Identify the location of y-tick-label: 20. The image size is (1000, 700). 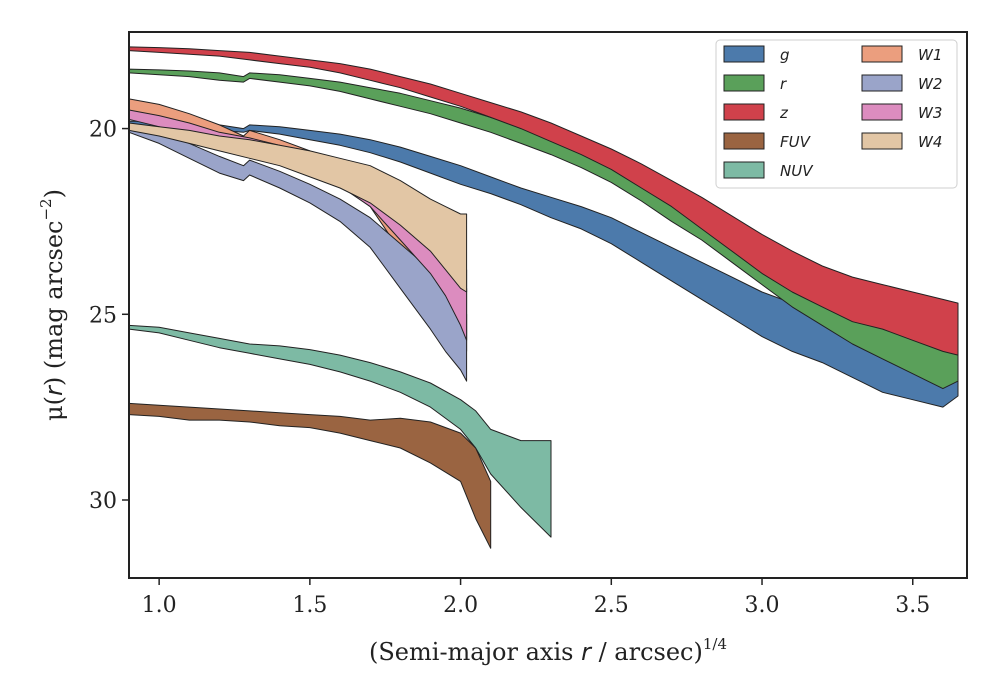
(103, 130).